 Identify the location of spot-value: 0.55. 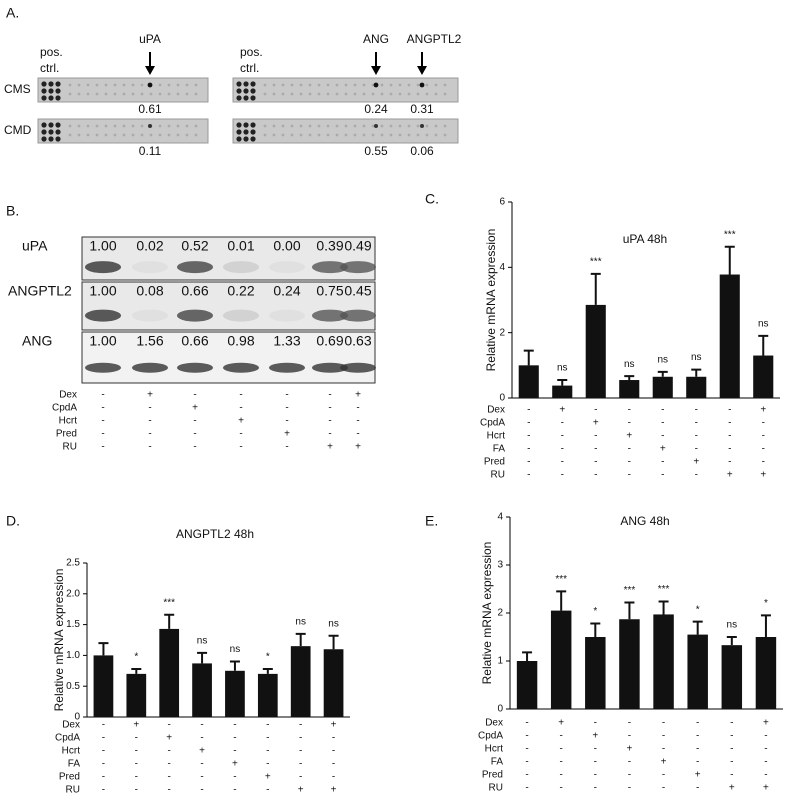
(376, 151).